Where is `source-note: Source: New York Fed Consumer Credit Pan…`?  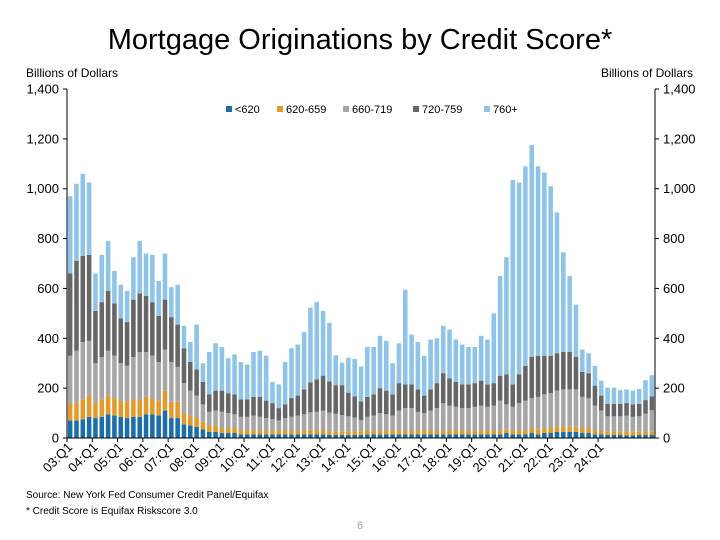 source-note: Source: New York Fed Consumer Credit Pan… is located at coordinates (147, 495).